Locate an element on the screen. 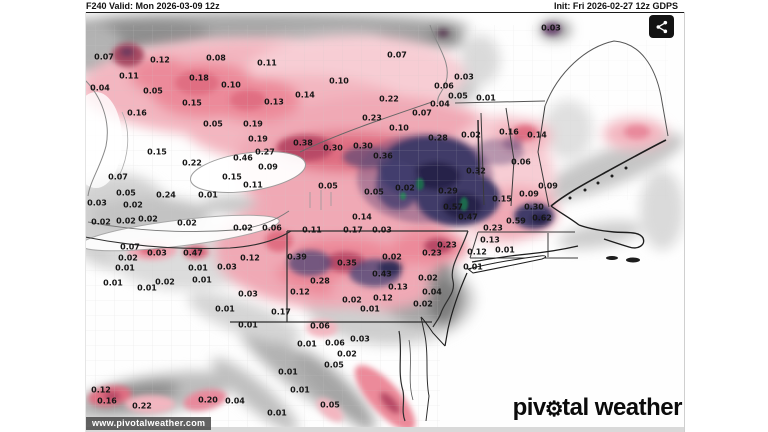 The height and width of the screenshot is (432, 768). pivotal-weather-logo: piv ⚙ tal weather is located at coordinates (597, 408).